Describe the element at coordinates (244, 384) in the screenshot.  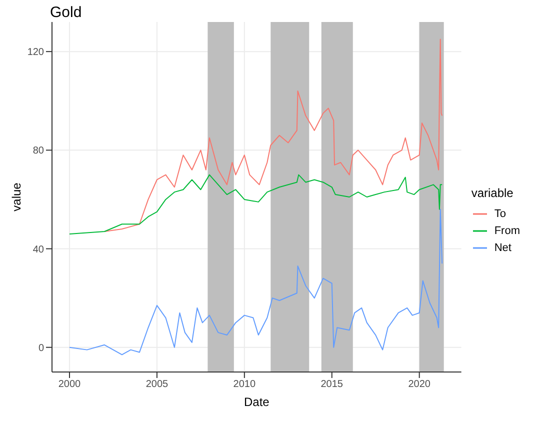
I see `x-tick-label: 2010` at that location.